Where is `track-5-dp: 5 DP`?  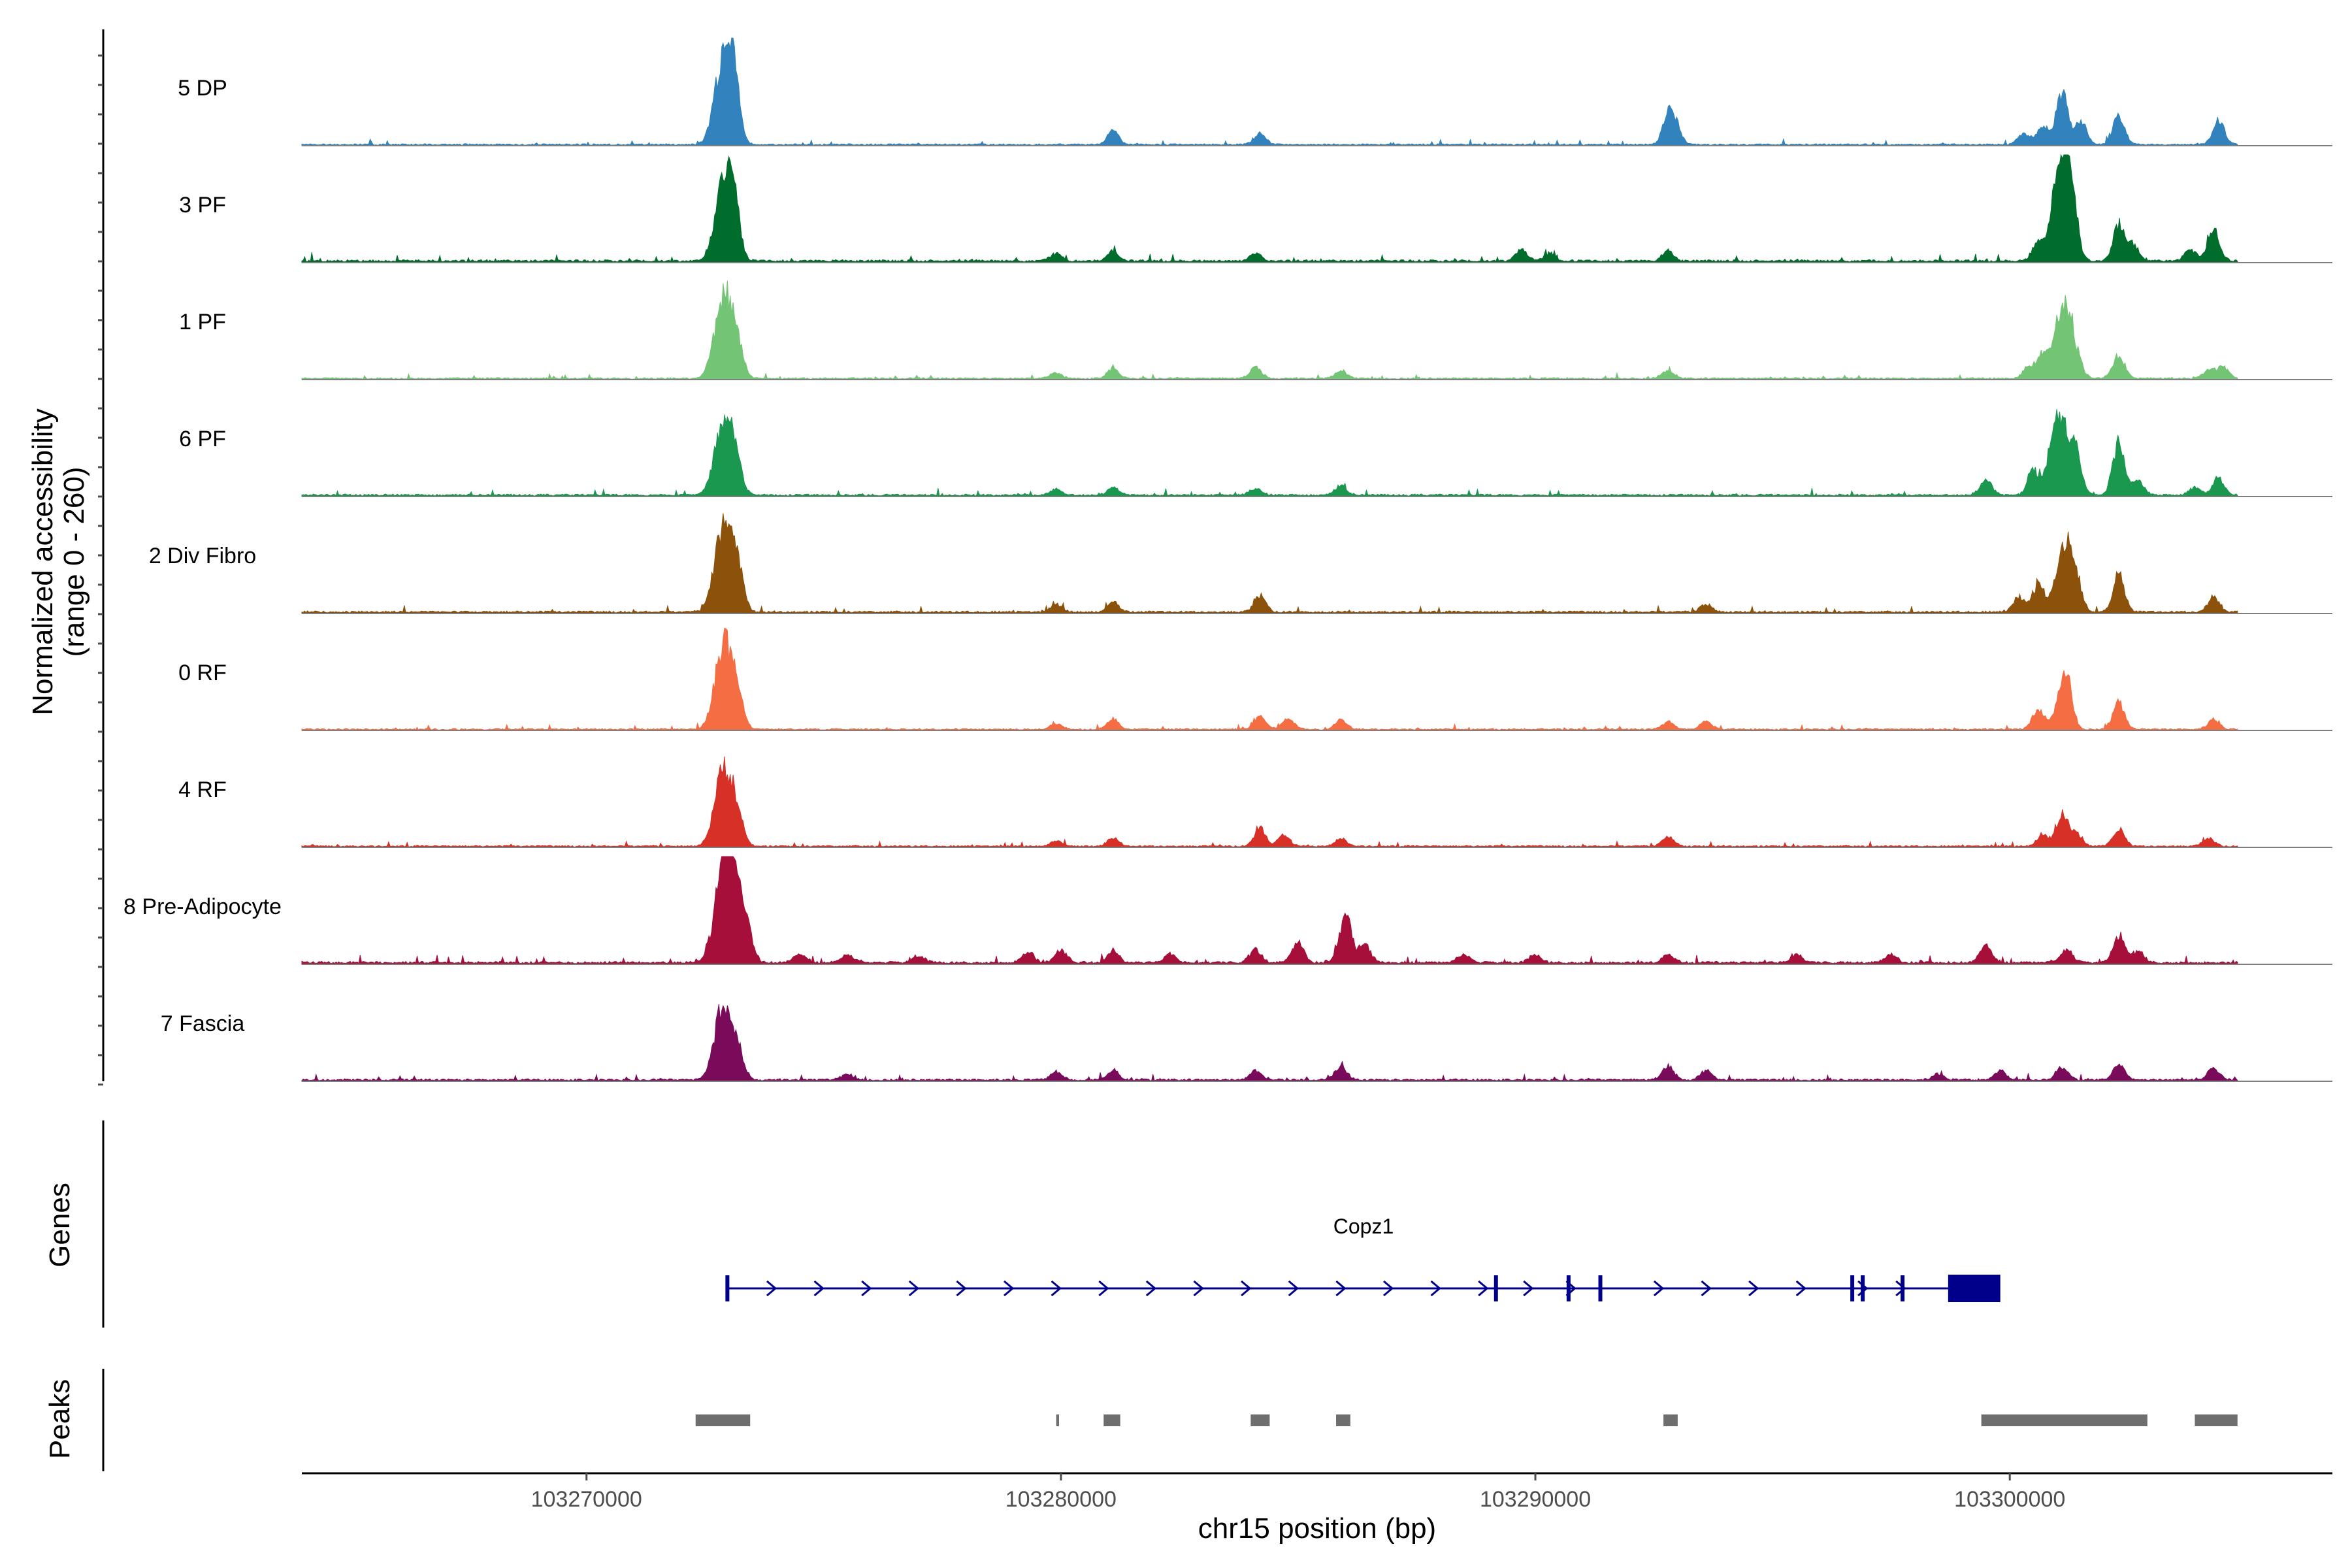 track-5-dp: 5 DP is located at coordinates (1255, 91).